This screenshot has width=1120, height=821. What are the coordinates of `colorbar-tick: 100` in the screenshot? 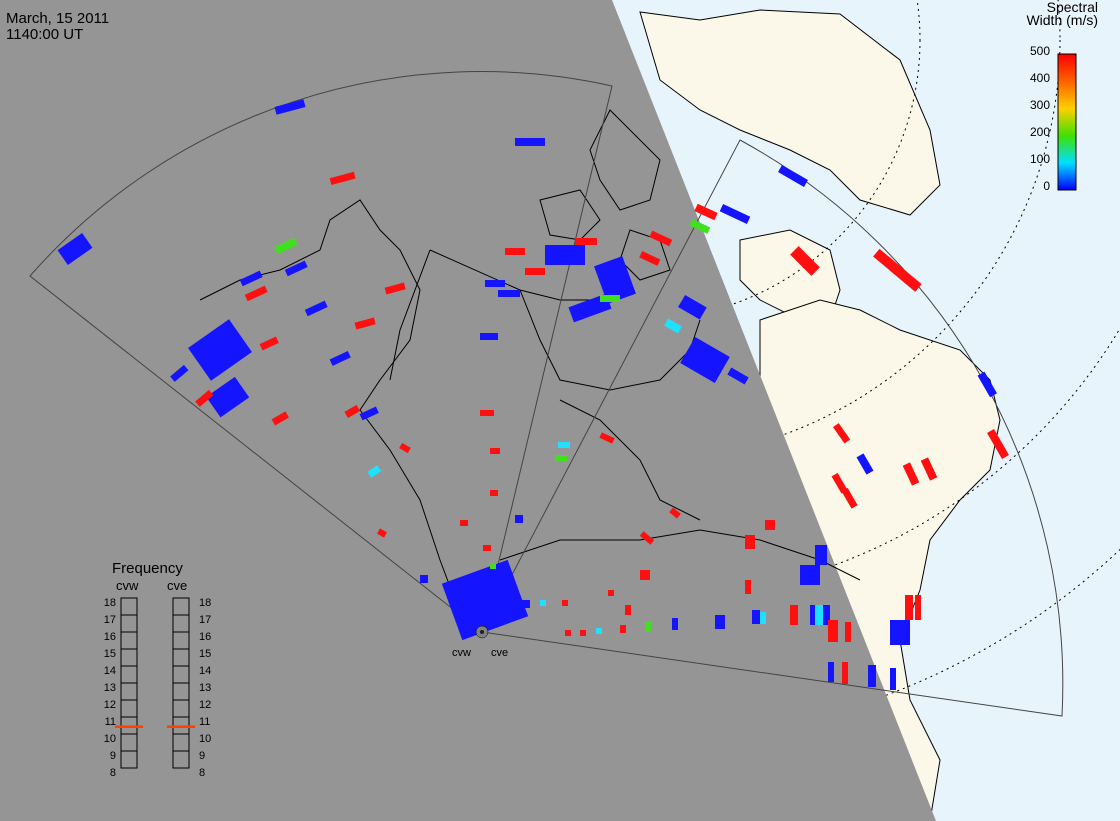 It's located at (1039, 159).